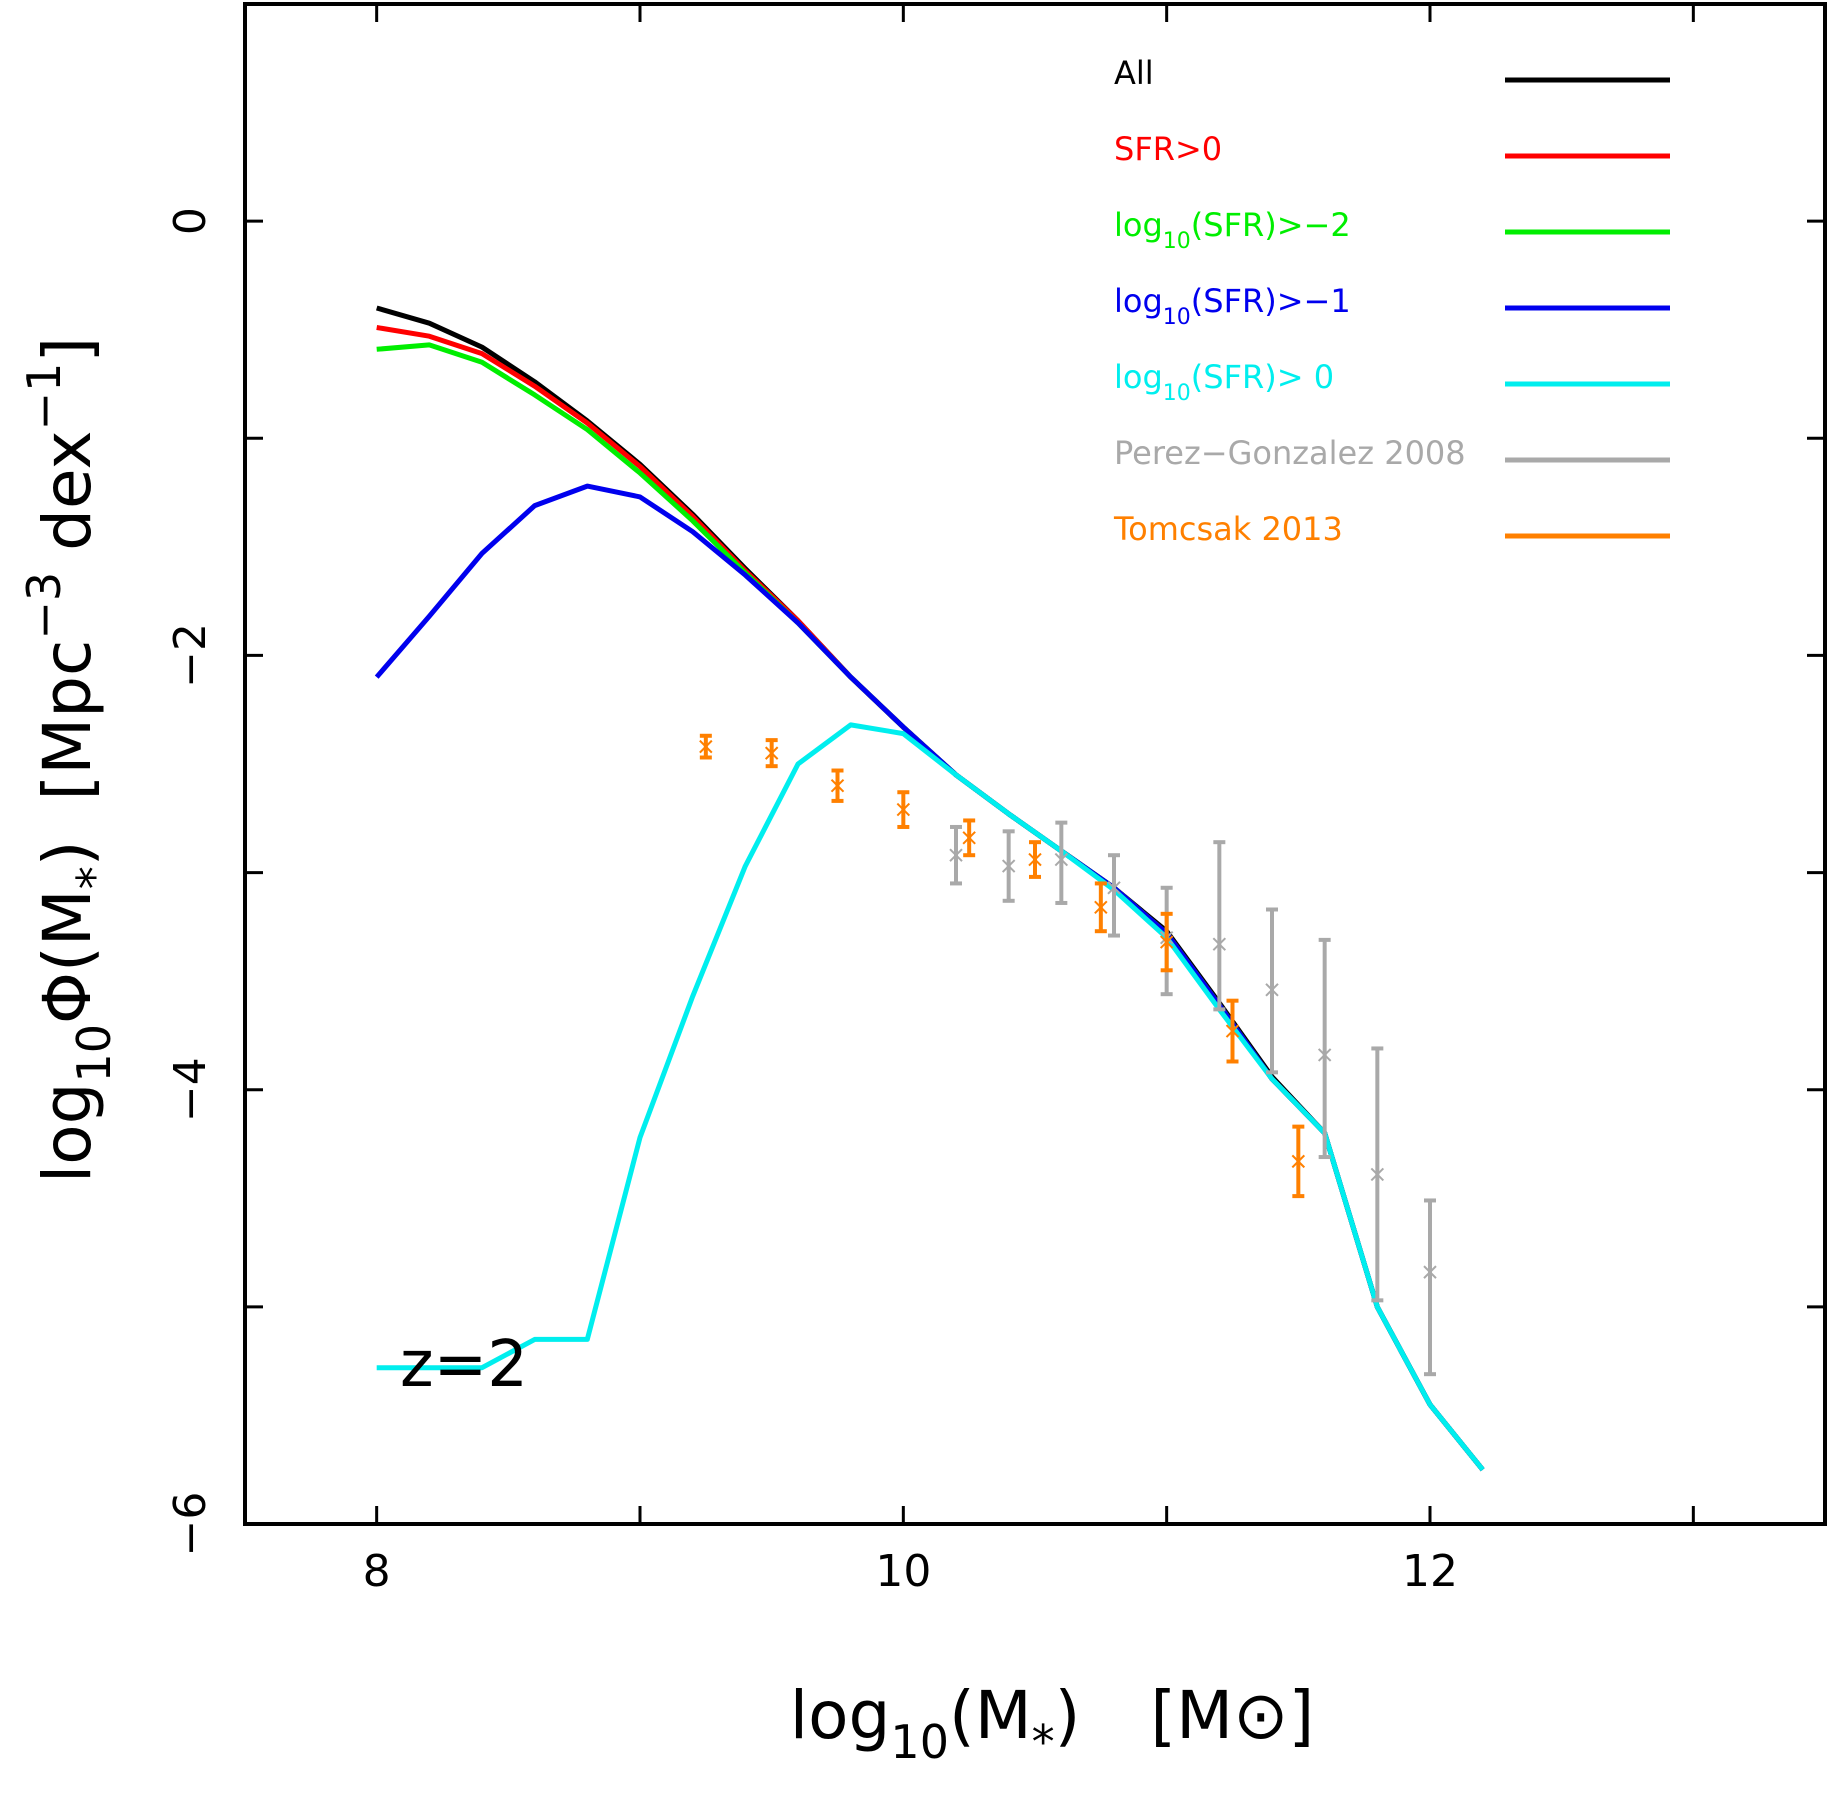  What do you see at coordinates (190, 655) in the screenshot?
I see `y-tick-label: −2` at bounding box center [190, 655].